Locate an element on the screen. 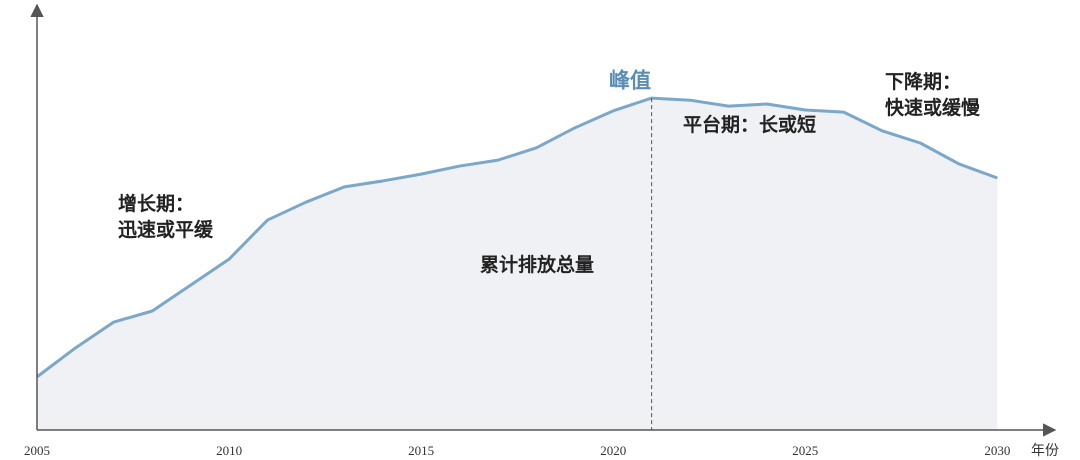 The image size is (1080, 460). x-tick-label: 2010 is located at coordinates (229, 450).